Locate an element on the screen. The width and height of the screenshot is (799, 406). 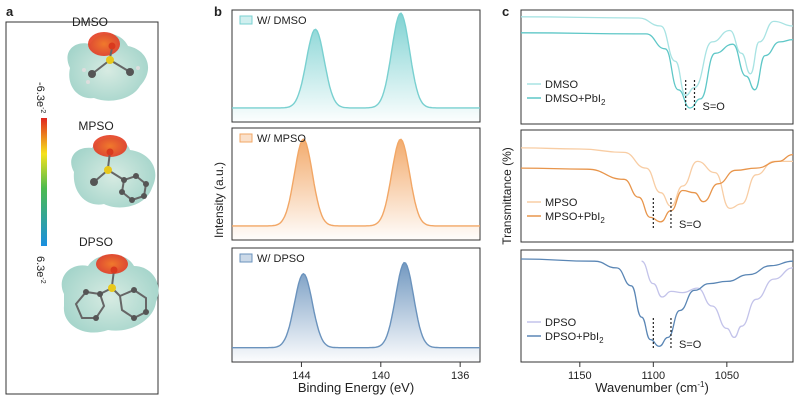
xps-subplot-2: W/ MPSO is located at coordinates (356, 184).